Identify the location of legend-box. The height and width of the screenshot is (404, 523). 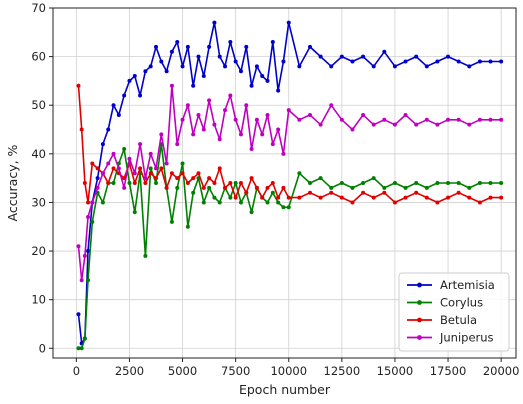
(454, 312).